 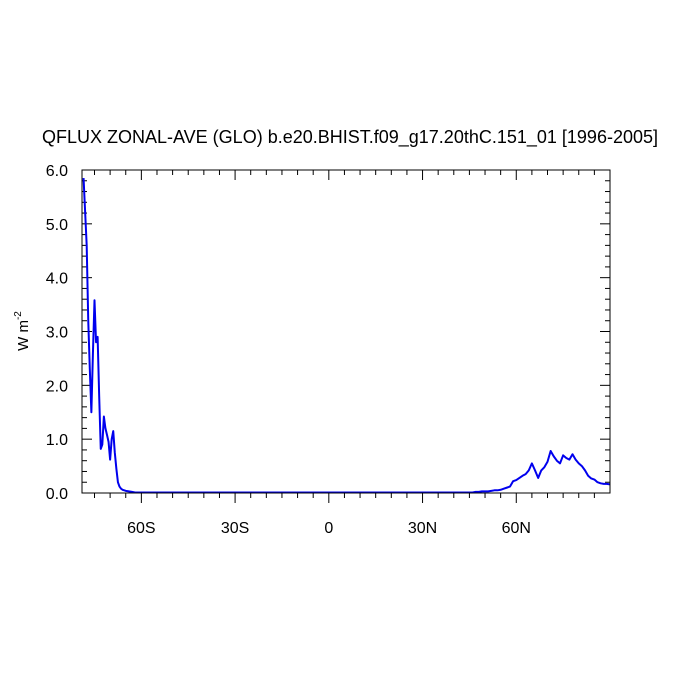 What do you see at coordinates (57, 386) in the screenshot?
I see `y-tick-label: 2.0` at bounding box center [57, 386].